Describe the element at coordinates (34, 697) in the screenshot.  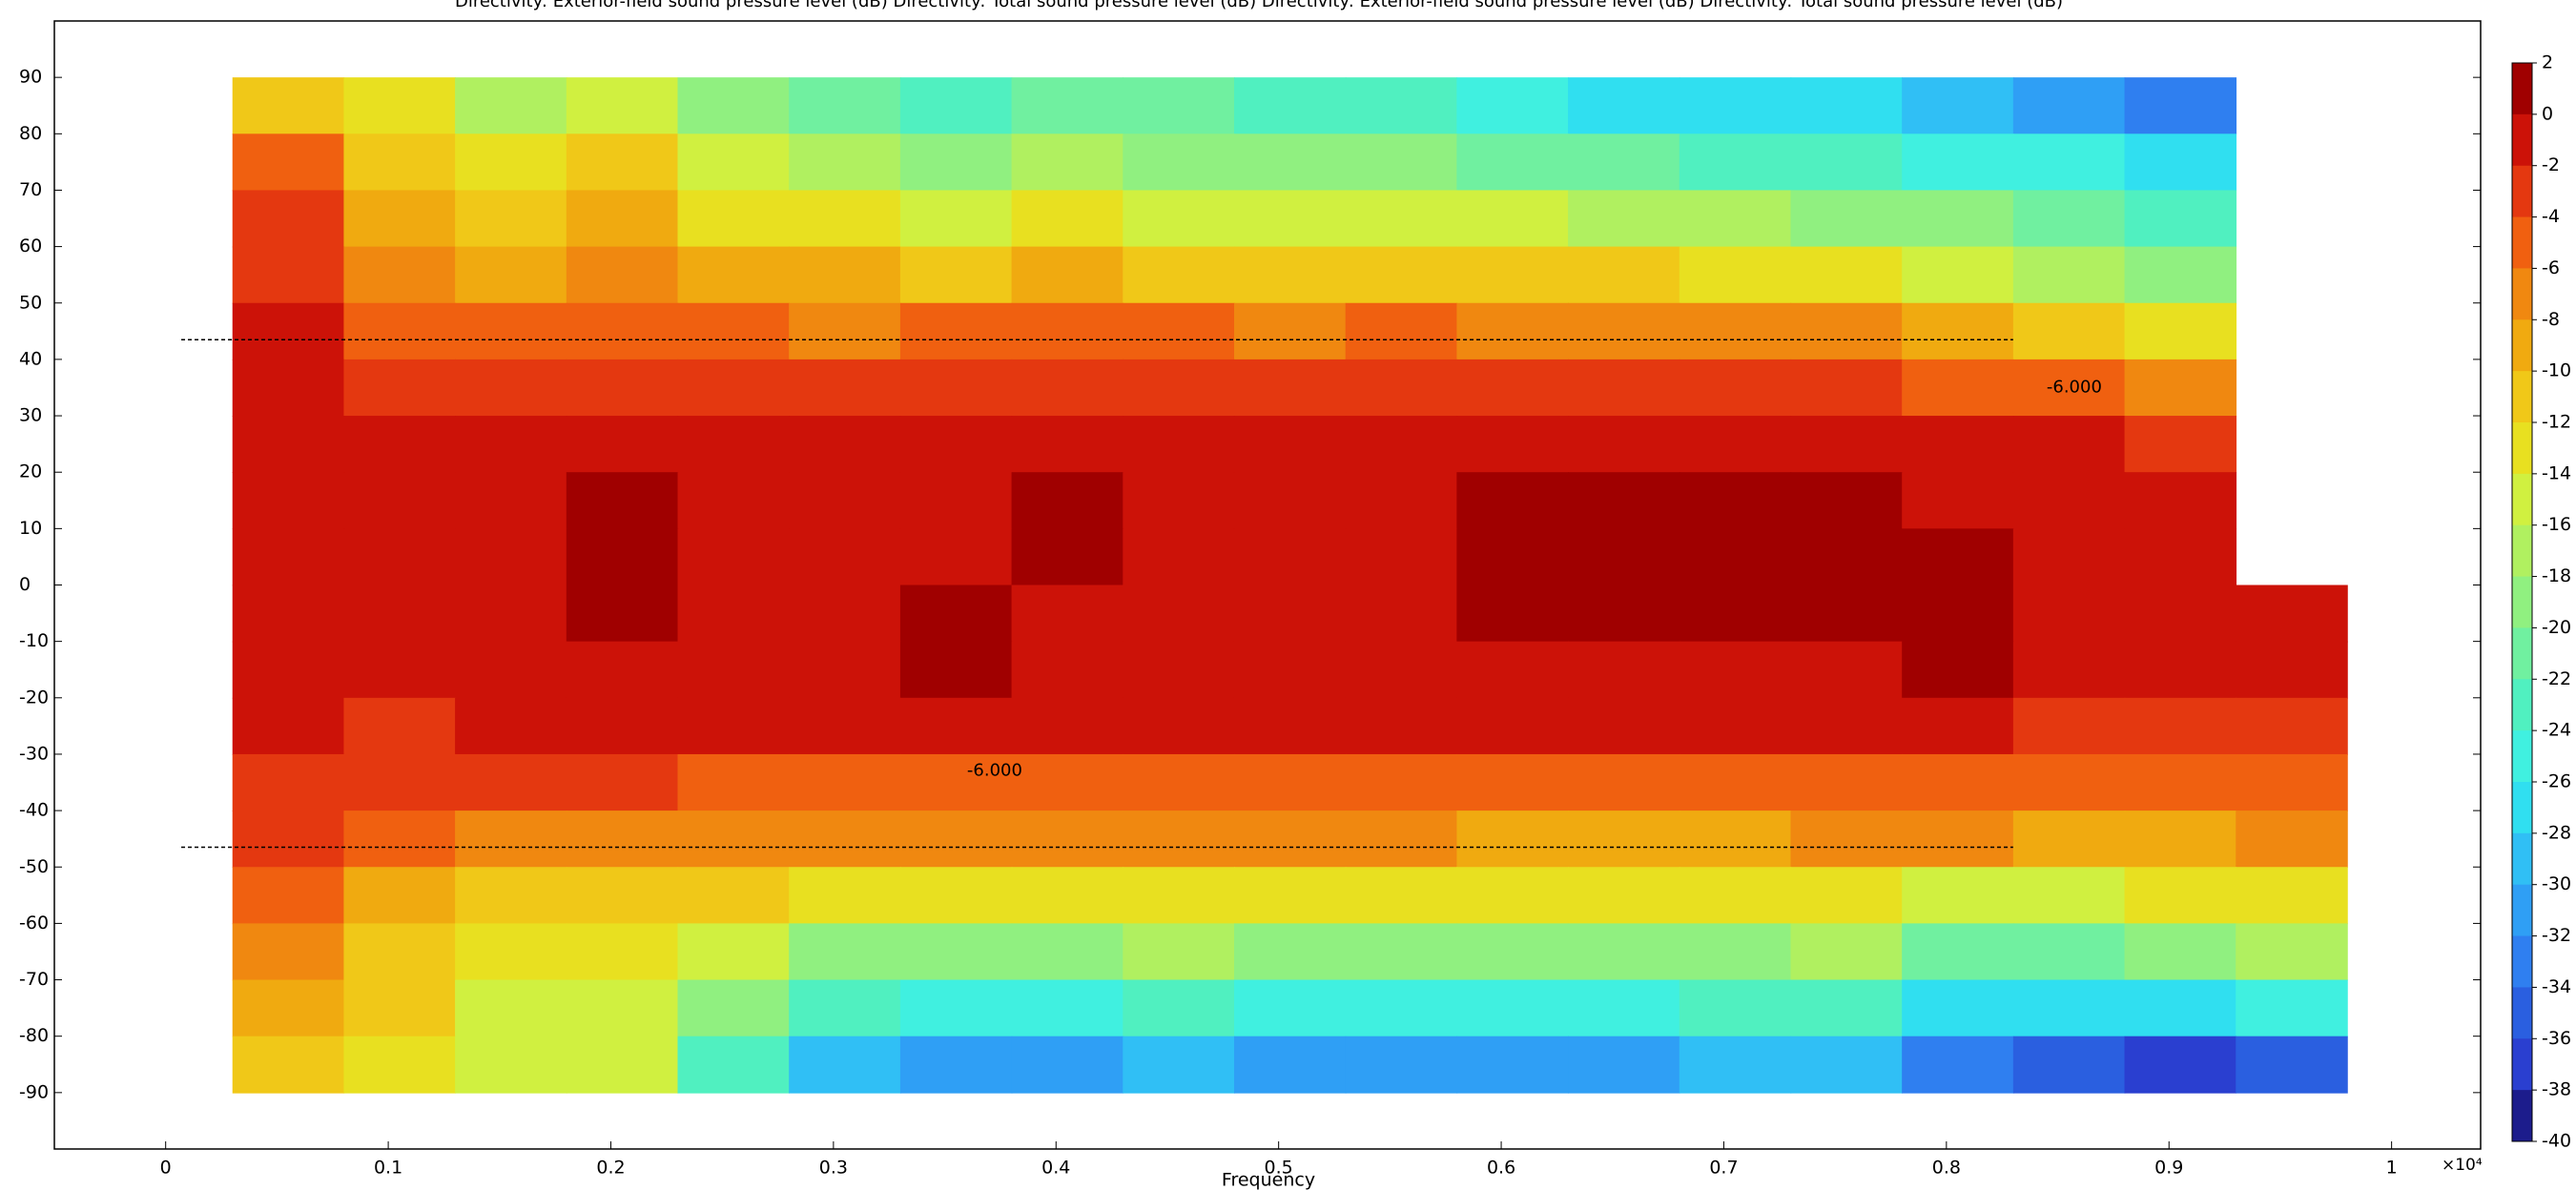
I see `y-tick-label: -20` at that location.